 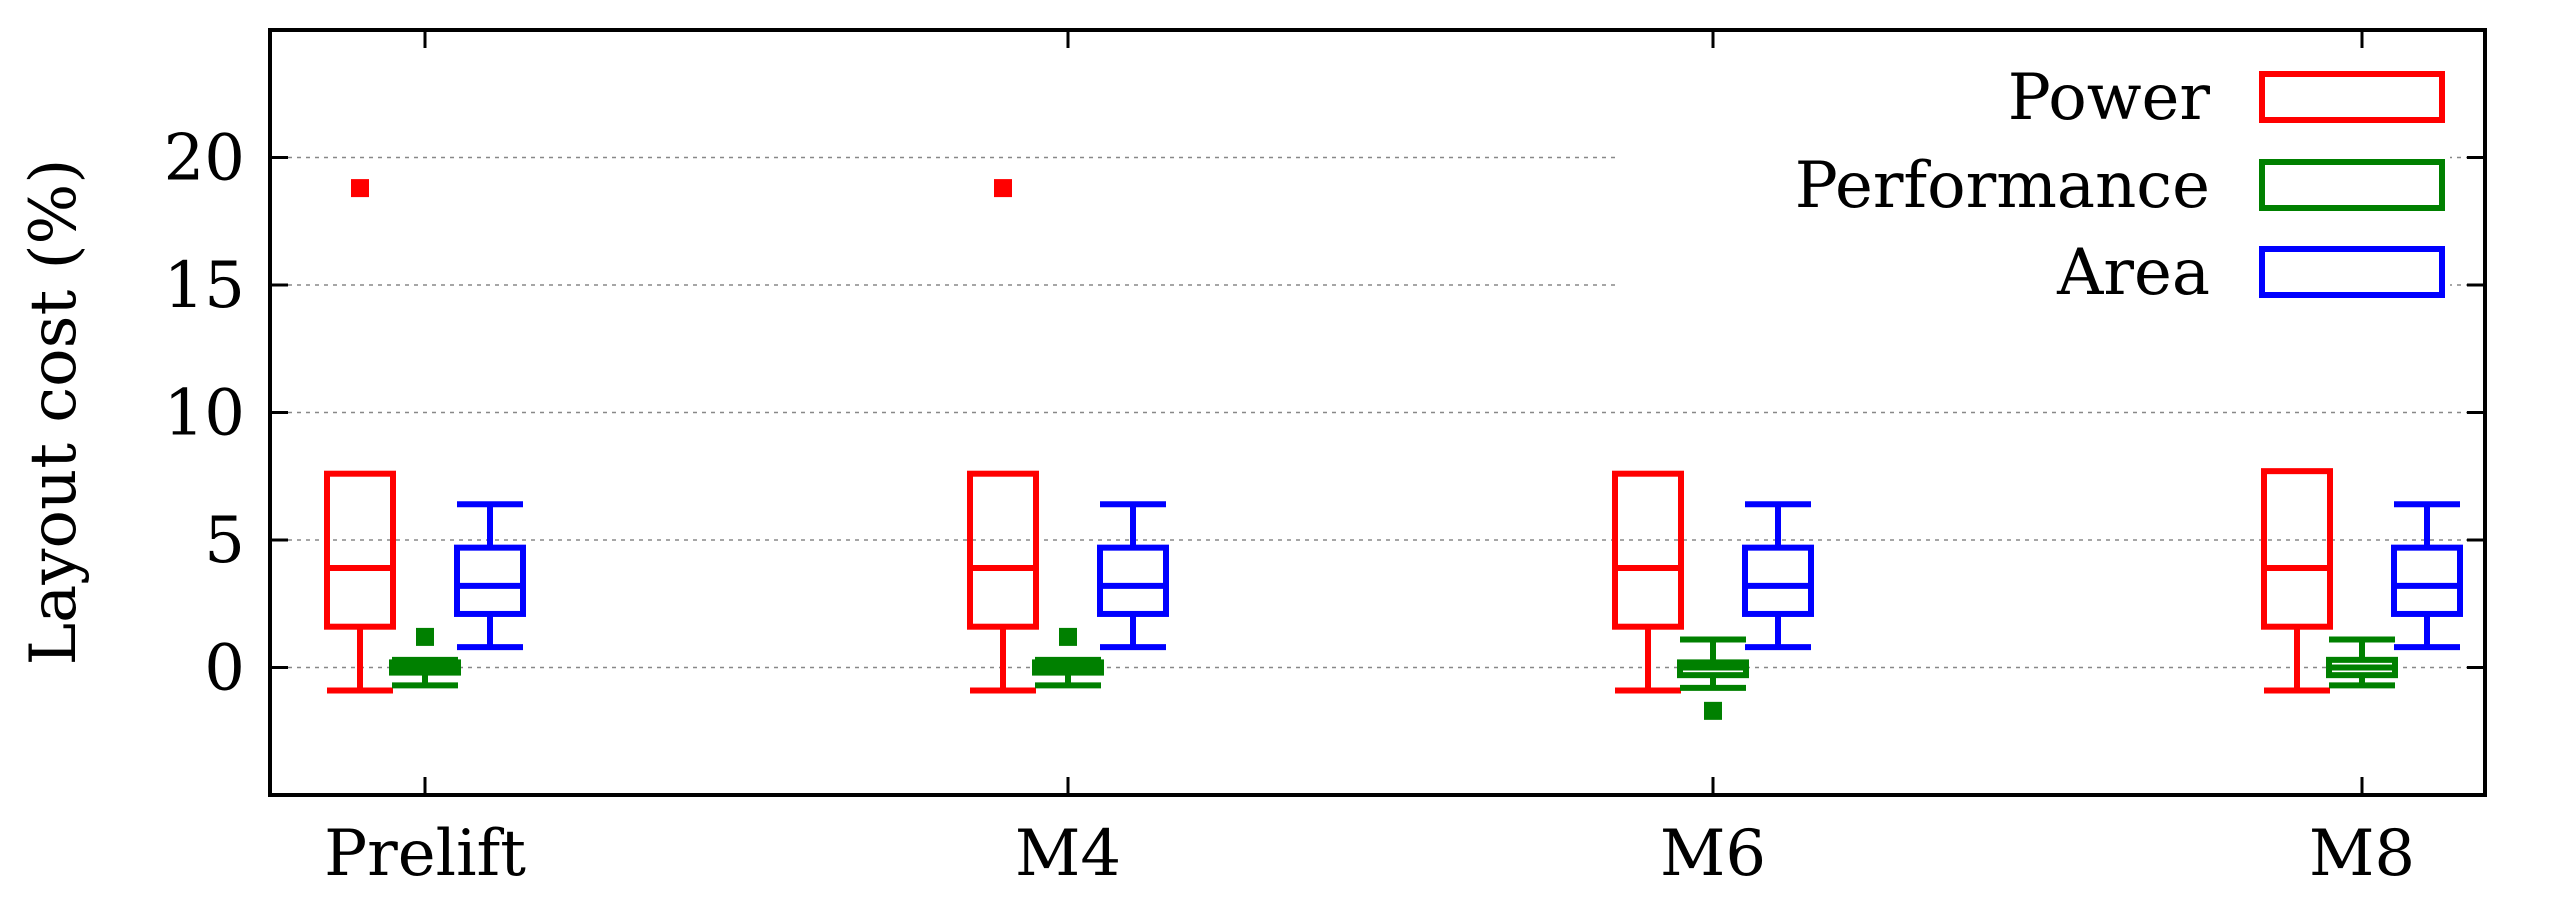 I want to click on y-tick-label: 10, so click(x=204, y=414).